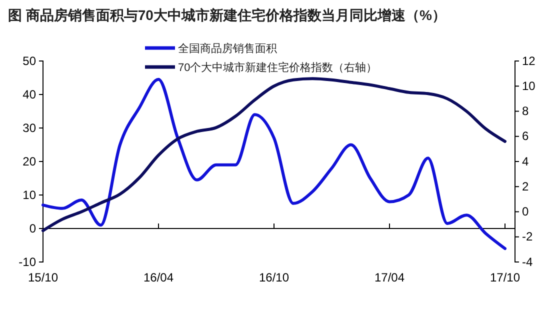  What do you see at coordinates (29, 161) in the screenshot?
I see `y-tick-label: 20` at bounding box center [29, 161].